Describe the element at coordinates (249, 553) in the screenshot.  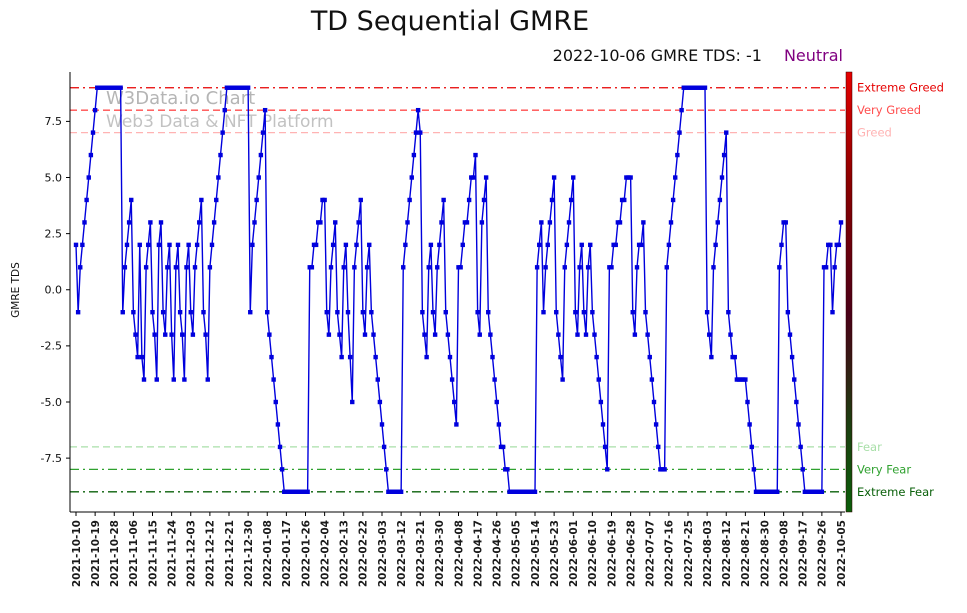
I see `x-tick-label: 2021-12-30` at that location.